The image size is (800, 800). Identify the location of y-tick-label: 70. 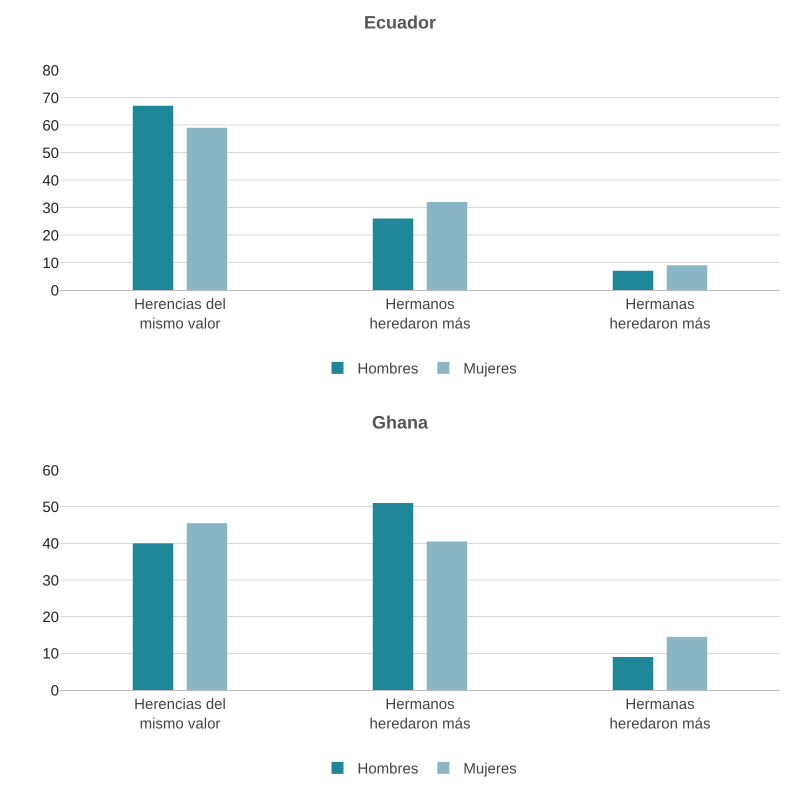
(50, 98).